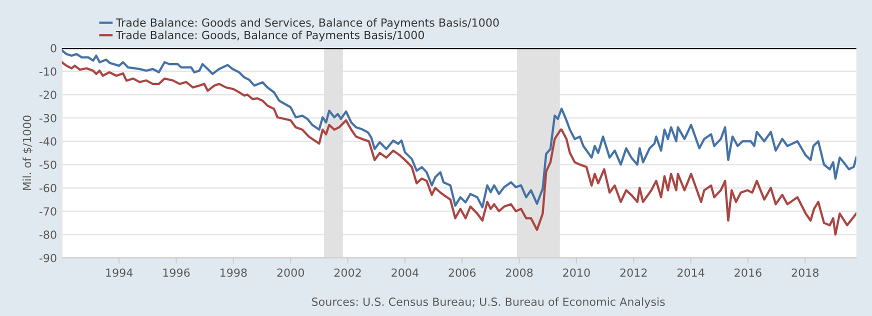  What do you see at coordinates (47, 188) in the screenshot?
I see `y-tick-label: -60` at bounding box center [47, 188].